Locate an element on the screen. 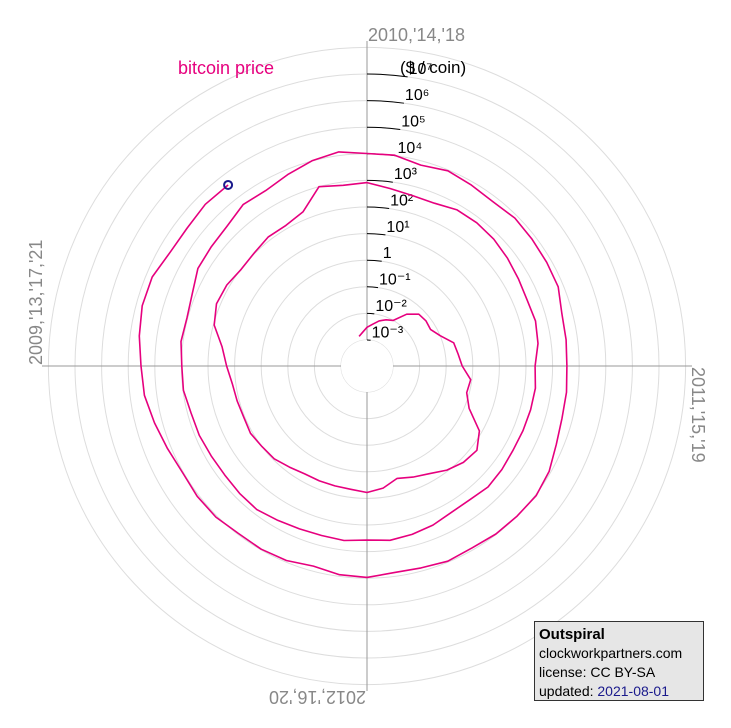  r-tick-label: 10¹ is located at coordinates (397, 227).